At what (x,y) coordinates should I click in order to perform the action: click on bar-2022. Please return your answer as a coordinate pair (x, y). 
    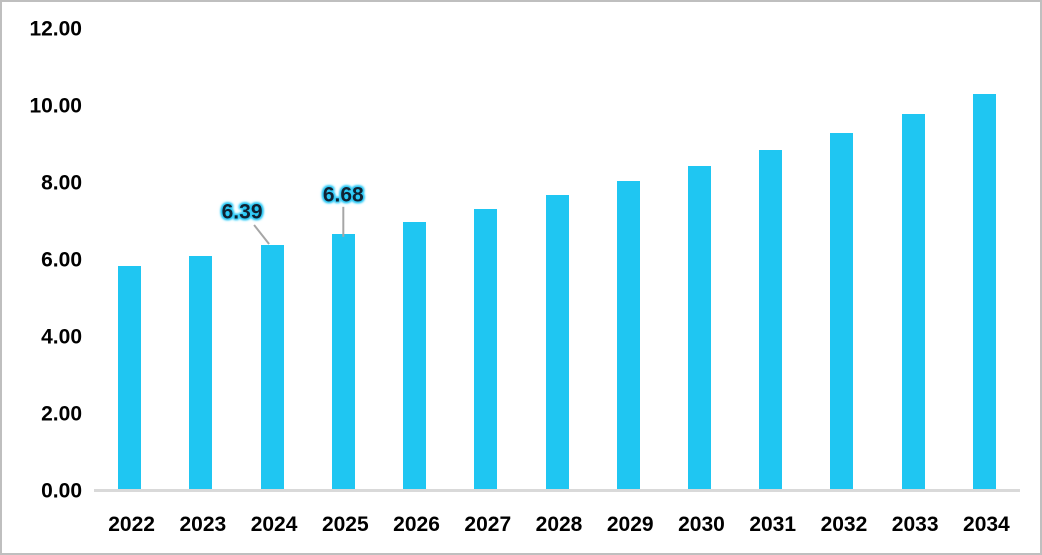
    Looking at the image, I should click on (130, 378).